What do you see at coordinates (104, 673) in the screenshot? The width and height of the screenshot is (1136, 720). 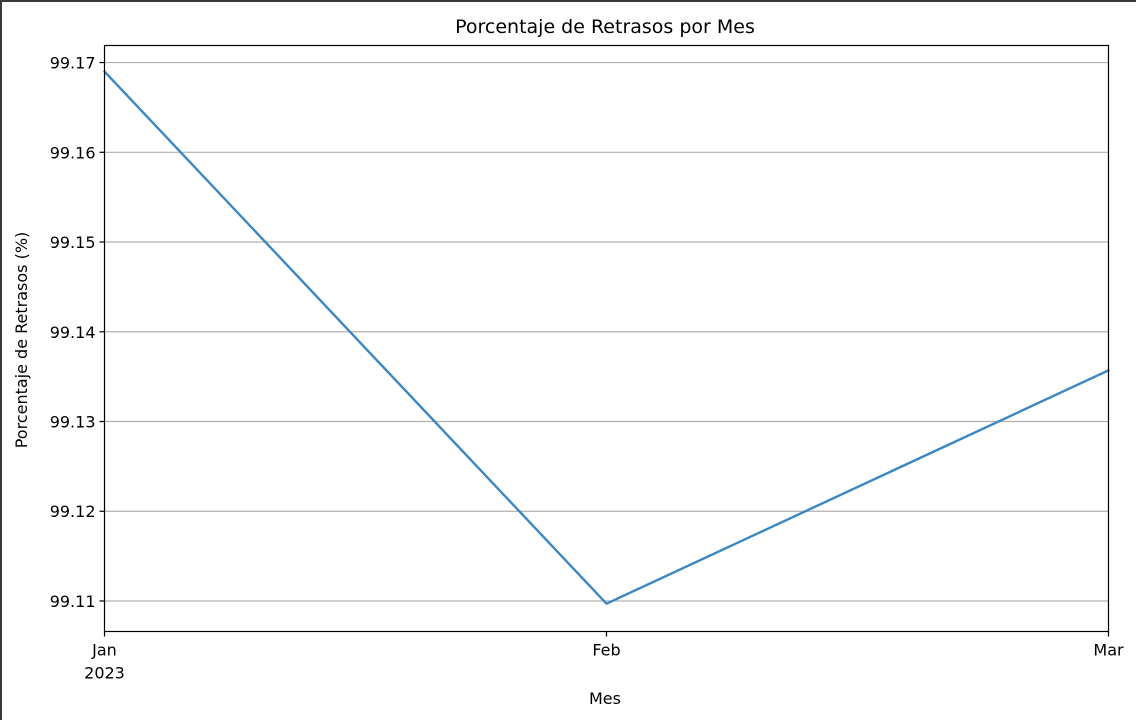 I see `x-tick-year-label-0: 2023` at bounding box center [104, 673].